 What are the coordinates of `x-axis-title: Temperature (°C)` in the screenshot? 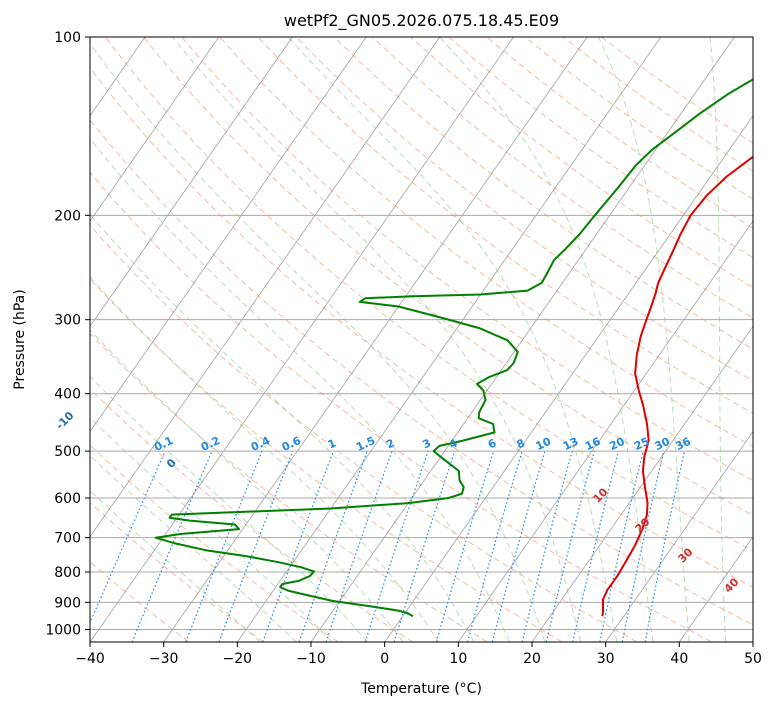 It's located at (421, 689).